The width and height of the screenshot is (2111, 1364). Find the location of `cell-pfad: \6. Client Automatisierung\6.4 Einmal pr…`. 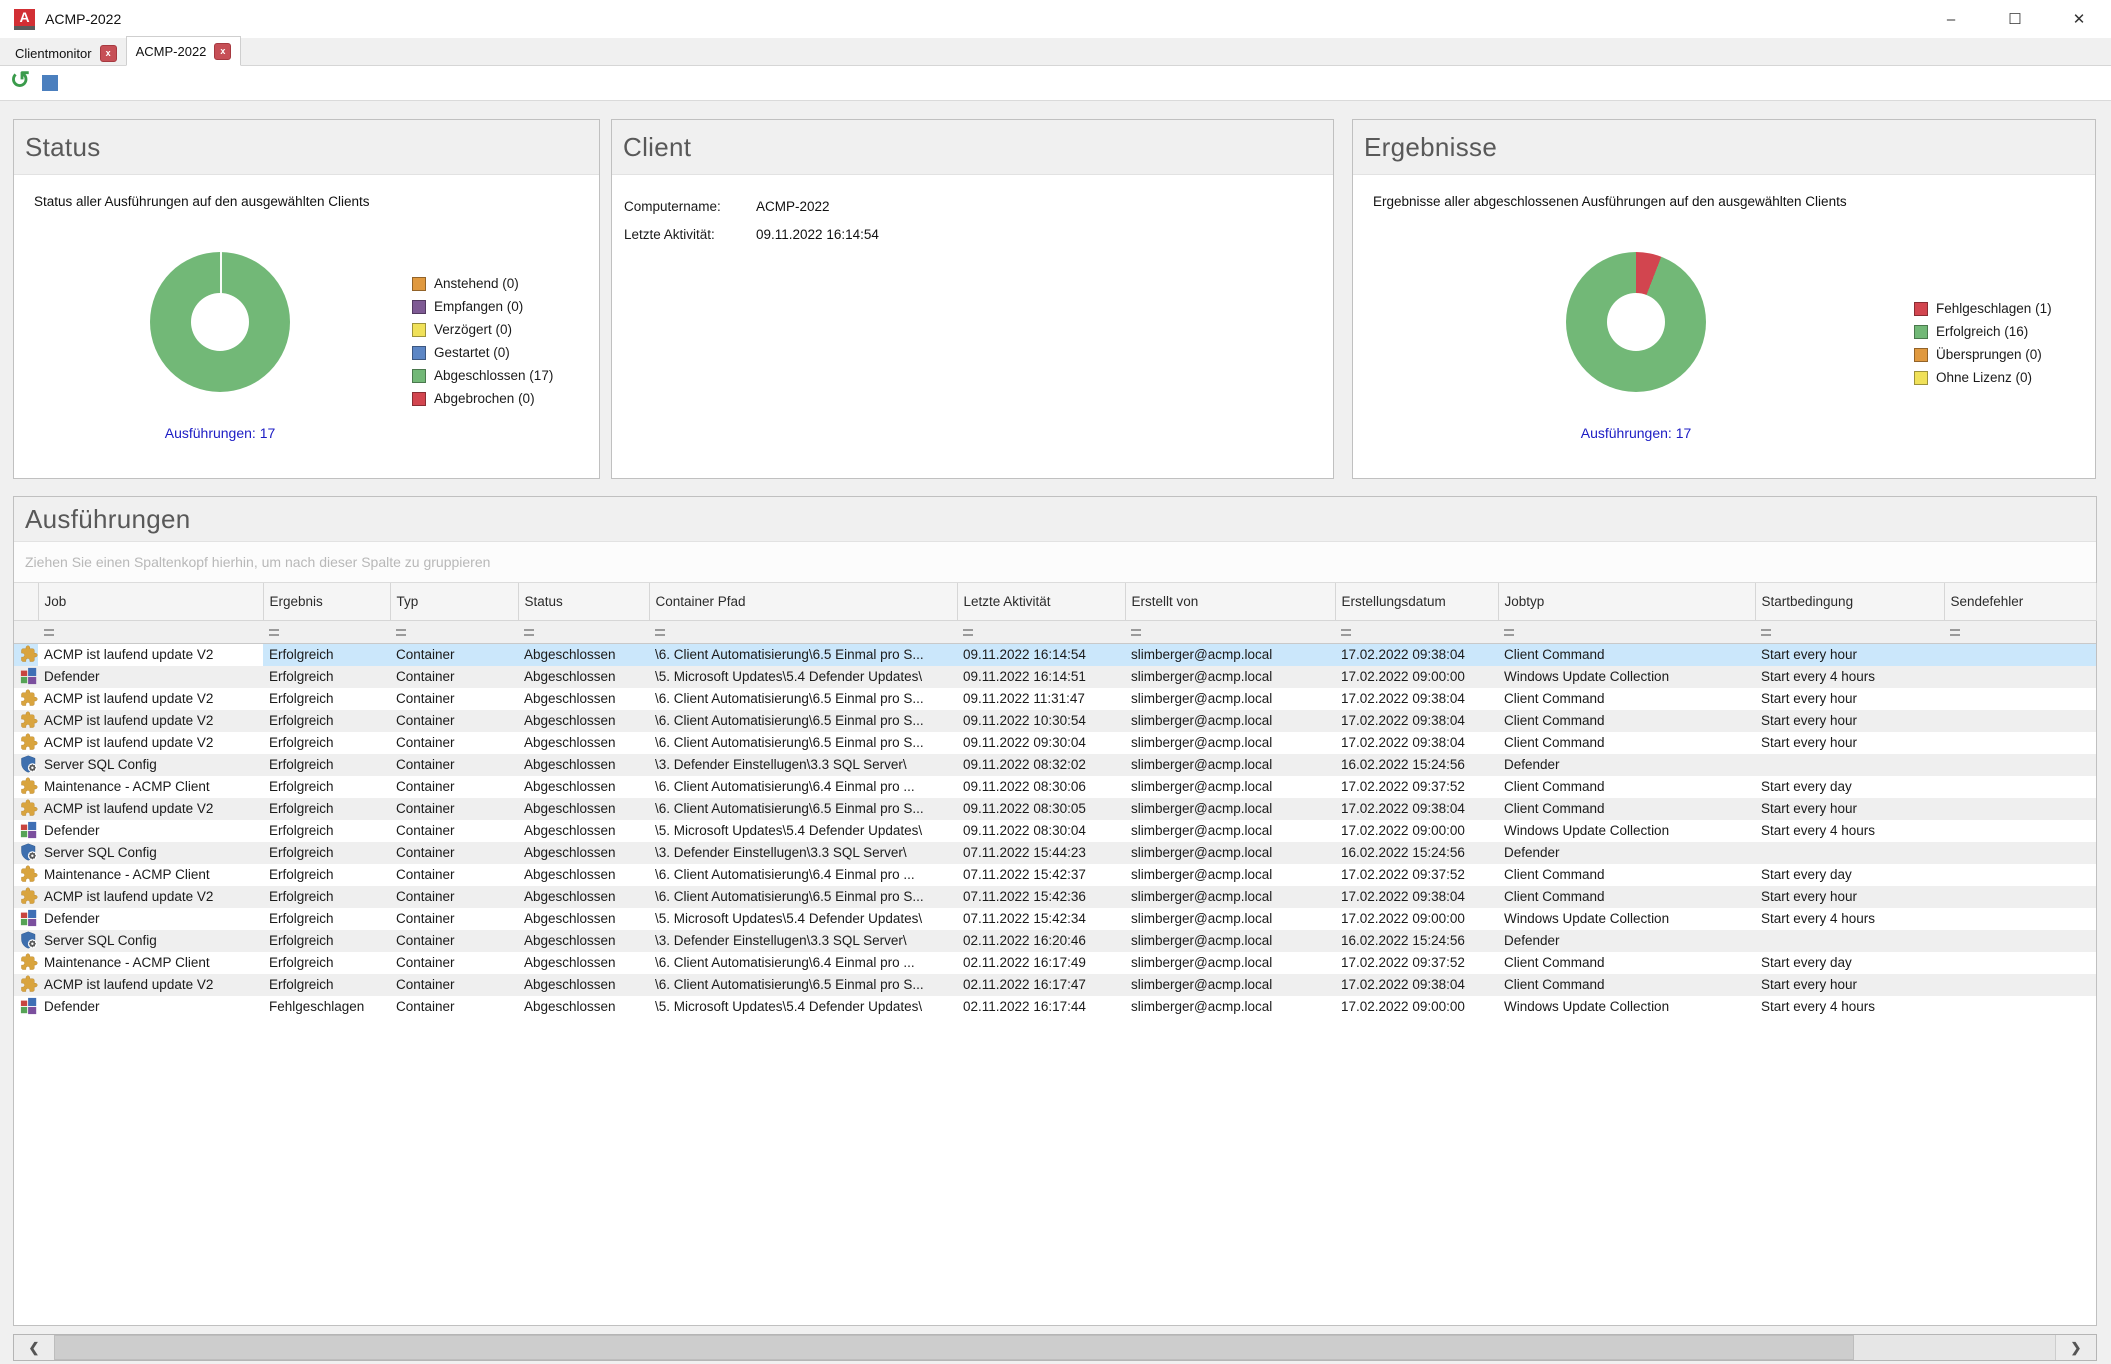

cell-pfad: \6. Client Automatisierung\6.4 Einmal pr… is located at coordinates (785, 962).